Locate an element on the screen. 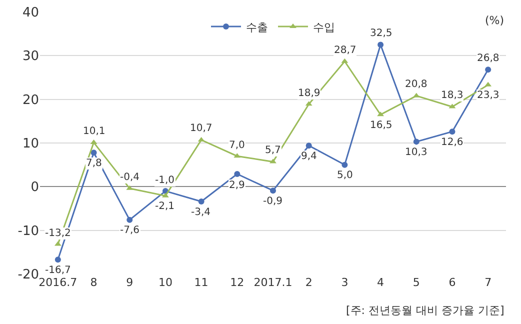  y-tick-label: -20 is located at coordinates (28, 275).